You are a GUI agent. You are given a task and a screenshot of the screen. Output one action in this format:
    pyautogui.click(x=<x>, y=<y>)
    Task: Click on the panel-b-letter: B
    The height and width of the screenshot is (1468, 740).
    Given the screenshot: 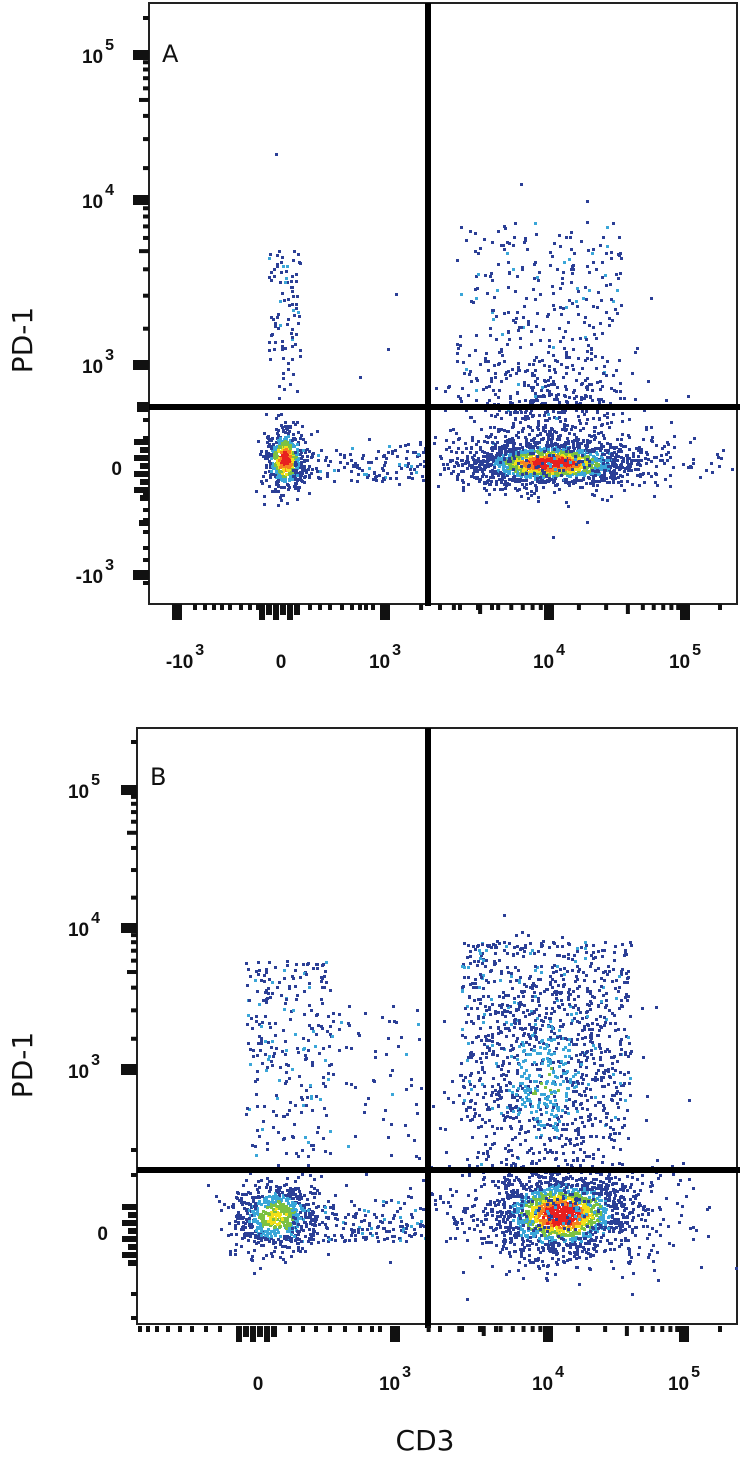 What is the action you would take?
    pyautogui.click(x=158, y=777)
    